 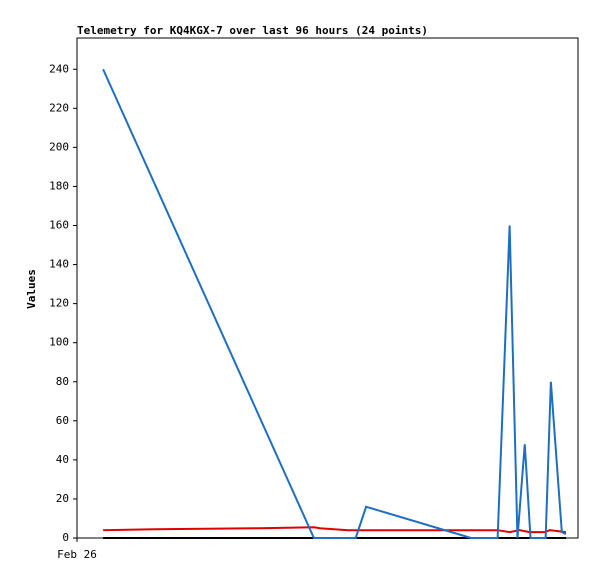 What do you see at coordinates (59, 185) in the screenshot?
I see `y-tick-label: 180` at bounding box center [59, 185].